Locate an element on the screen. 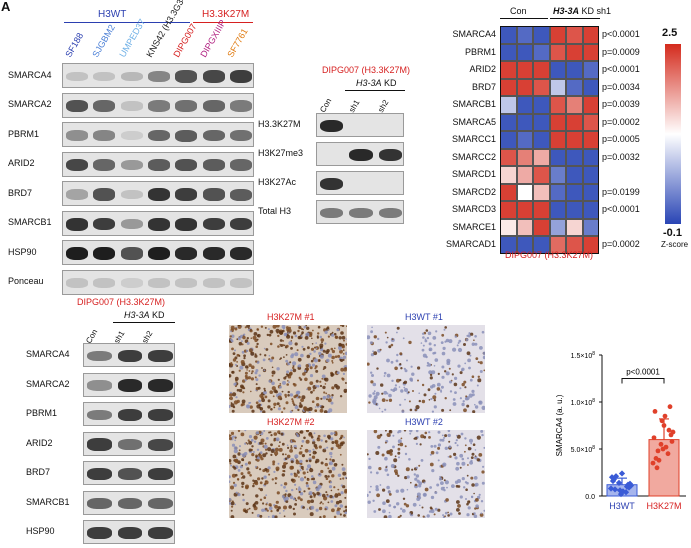  col-group-con-line is located at coordinates (524, 18).